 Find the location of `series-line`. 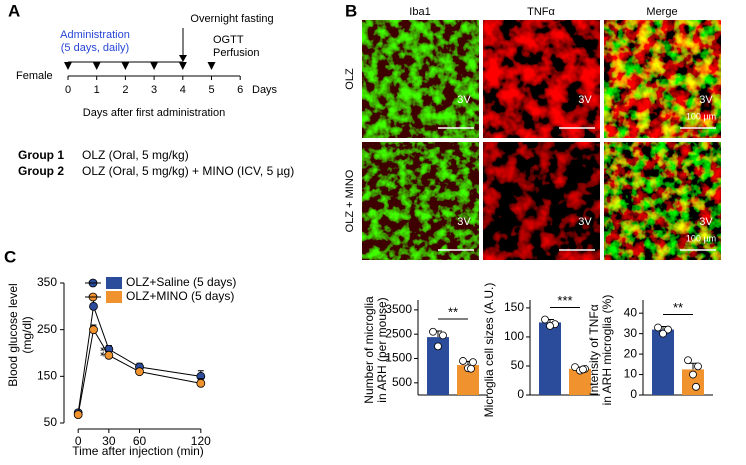

series-line is located at coordinates (139, 359).